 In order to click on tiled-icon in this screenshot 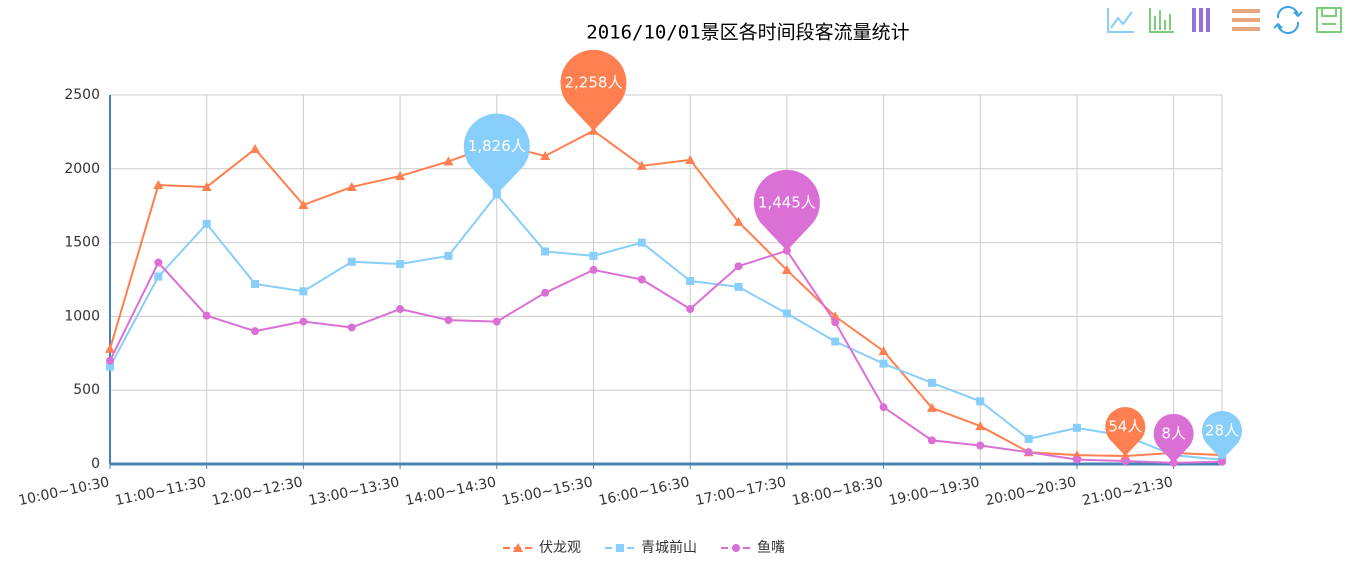, I will do `click(1246, 20)`.